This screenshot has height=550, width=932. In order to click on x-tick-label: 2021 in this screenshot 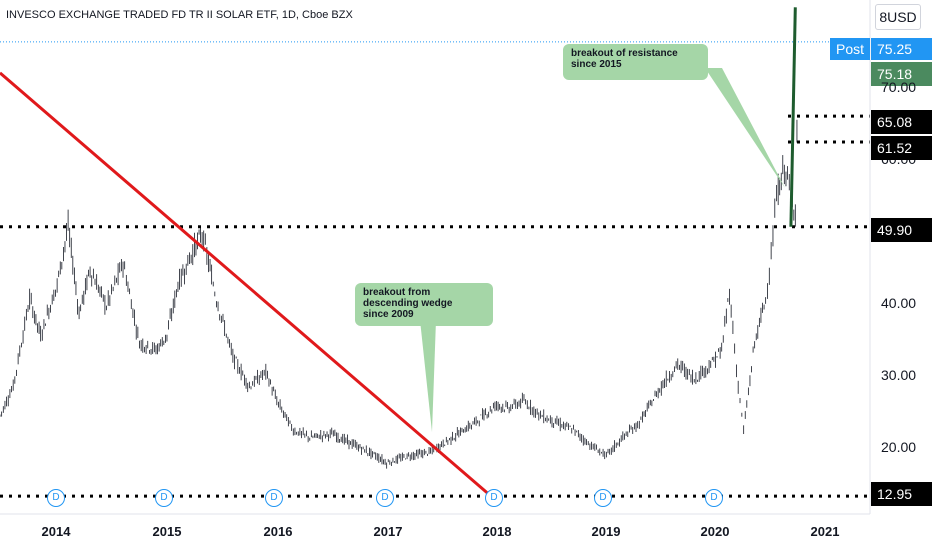, I will do `click(825, 531)`.